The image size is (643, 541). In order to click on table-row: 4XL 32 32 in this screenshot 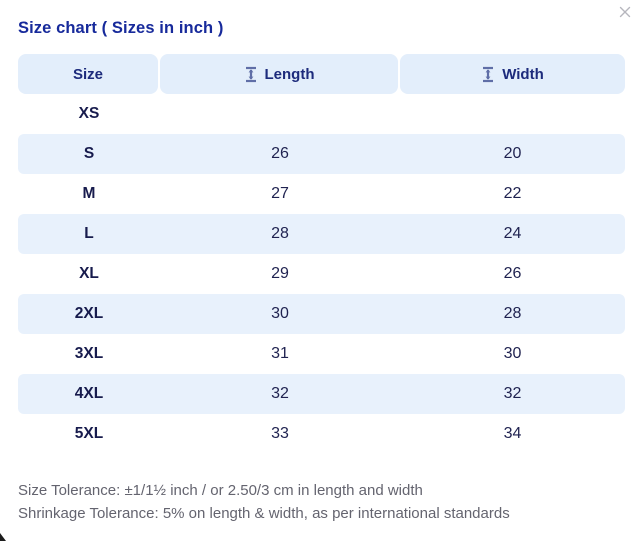, I will do `click(321, 394)`.